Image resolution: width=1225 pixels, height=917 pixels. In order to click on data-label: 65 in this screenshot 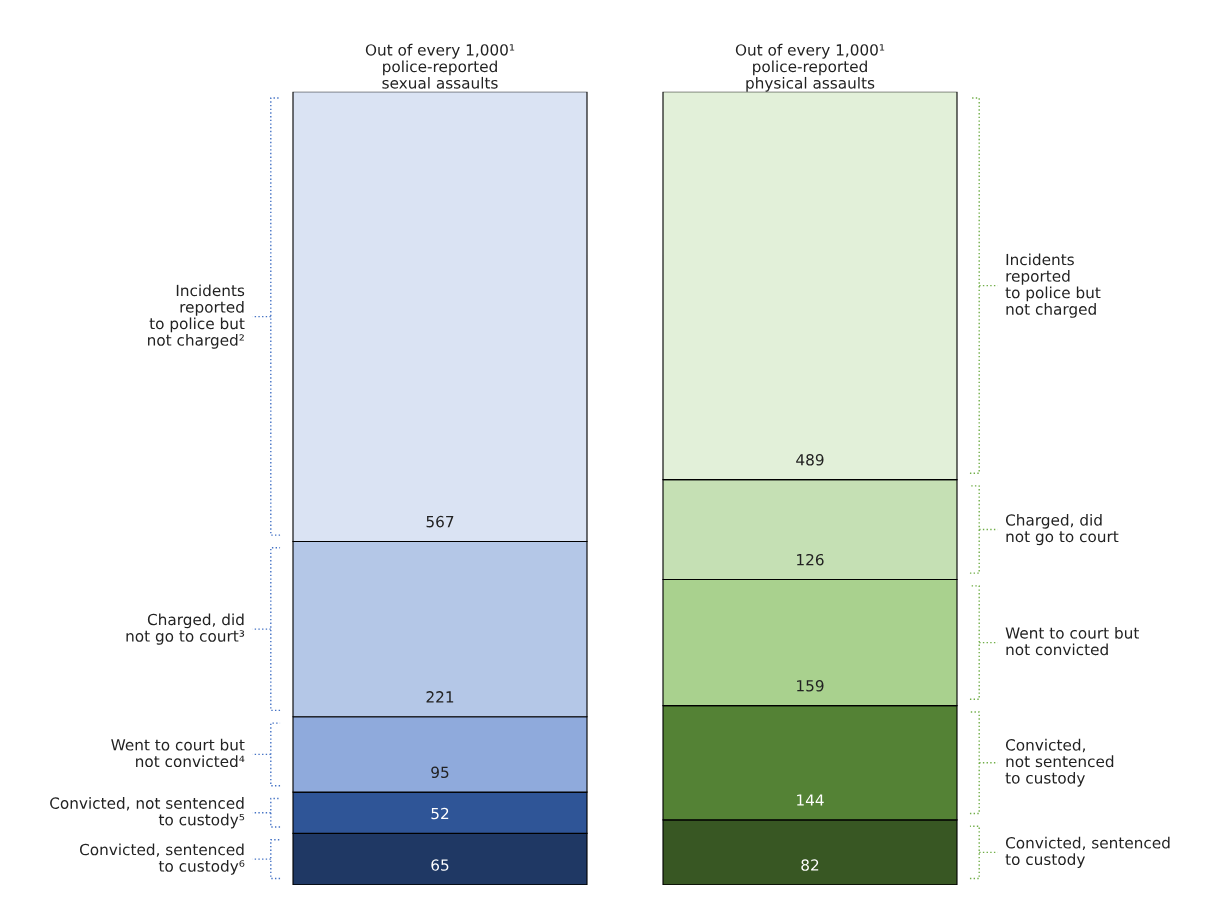, I will do `click(440, 865)`.